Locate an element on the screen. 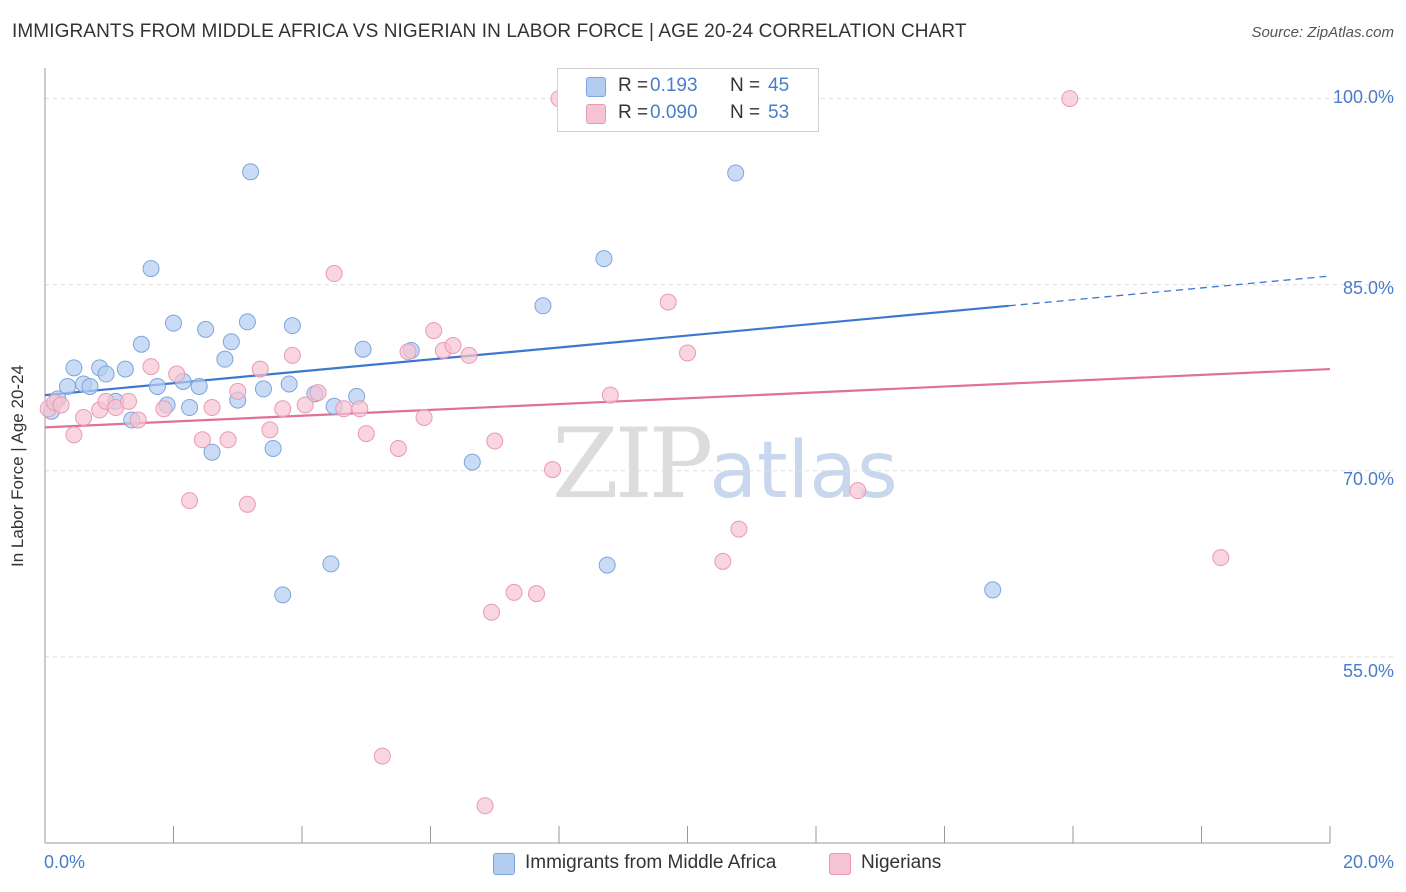 The width and height of the screenshot is (1406, 892). legend-swatch-blue is located at coordinates (596, 87).